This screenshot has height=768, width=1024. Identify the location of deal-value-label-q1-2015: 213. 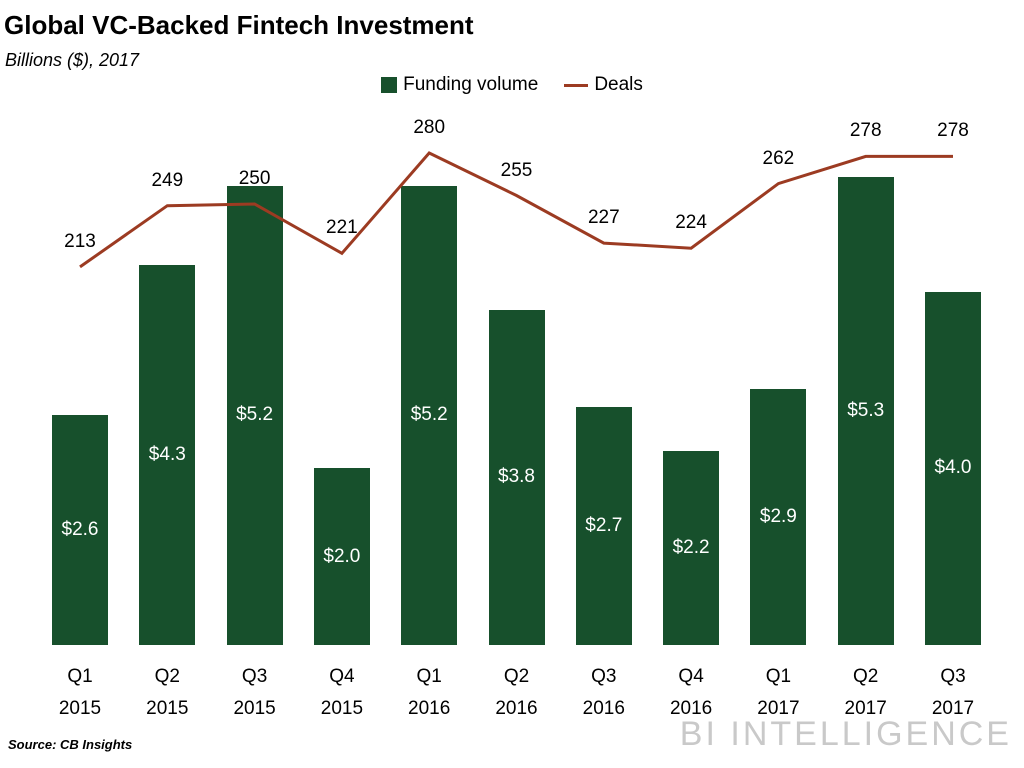
(80, 241).